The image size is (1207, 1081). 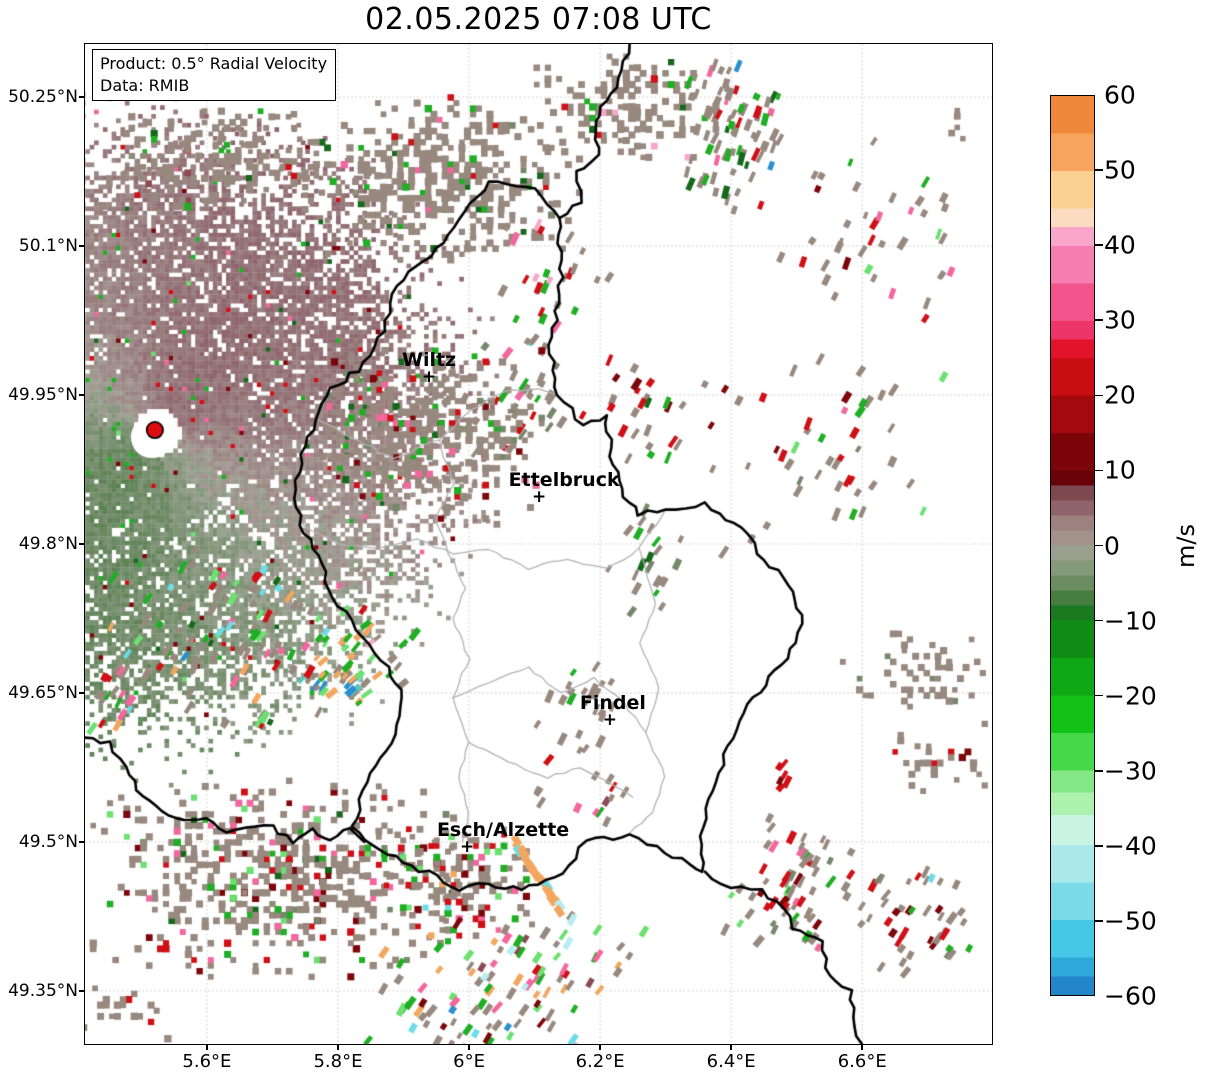 I want to click on y-tick-label: 49.95°N, so click(x=43, y=394).